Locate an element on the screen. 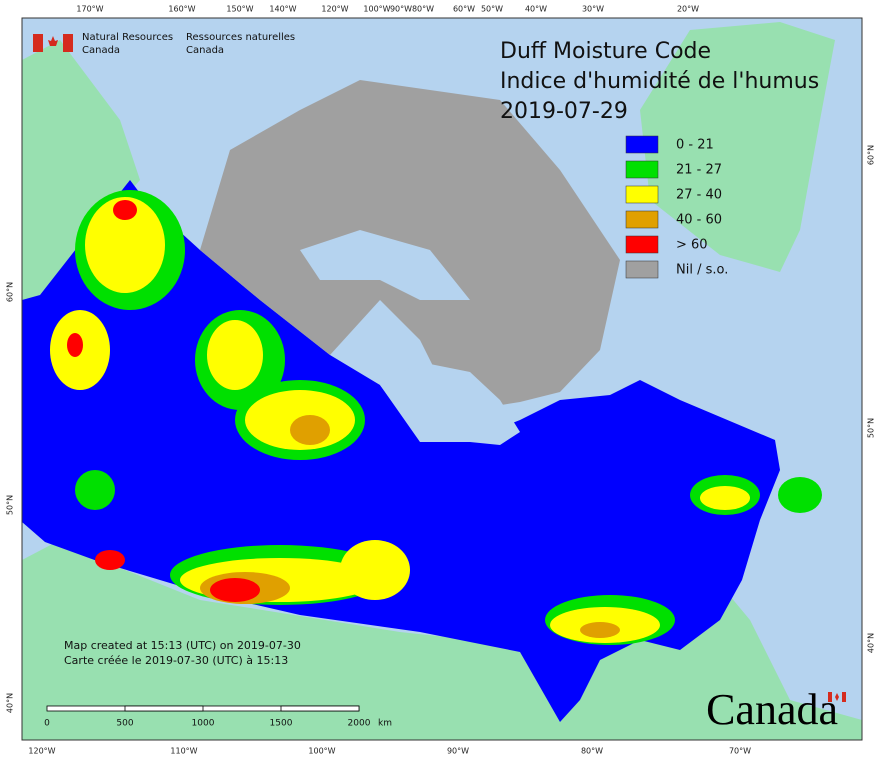 This screenshot has width=880, height=760. agency-fr: Ressources naturelles is located at coordinates (240, 37).